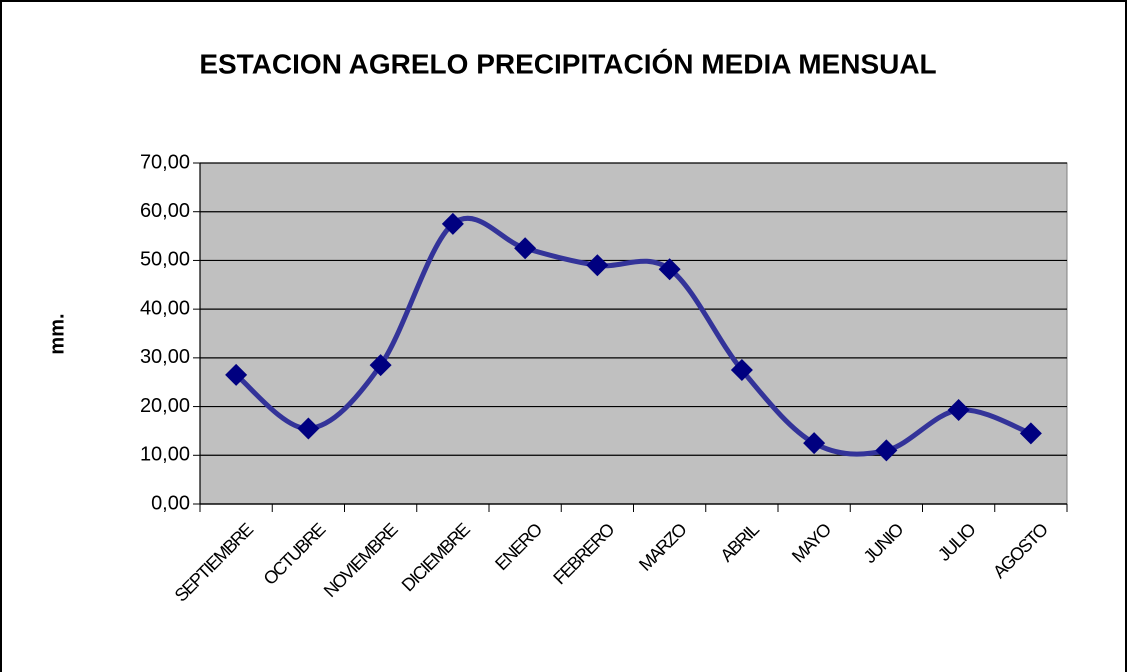 The image size is (1127, 672). I want to click on y-axis-label: mm., so click(57, 333).